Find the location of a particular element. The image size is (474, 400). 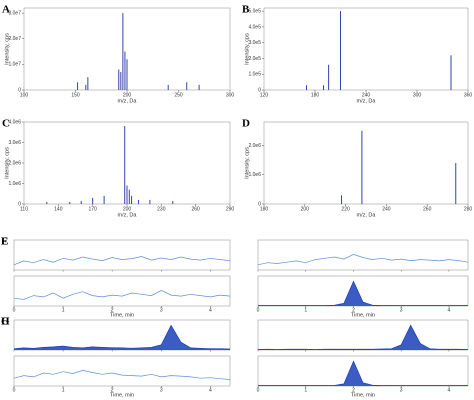

y-tick-label: 5.0e5 is located at coordinates (254, 11).